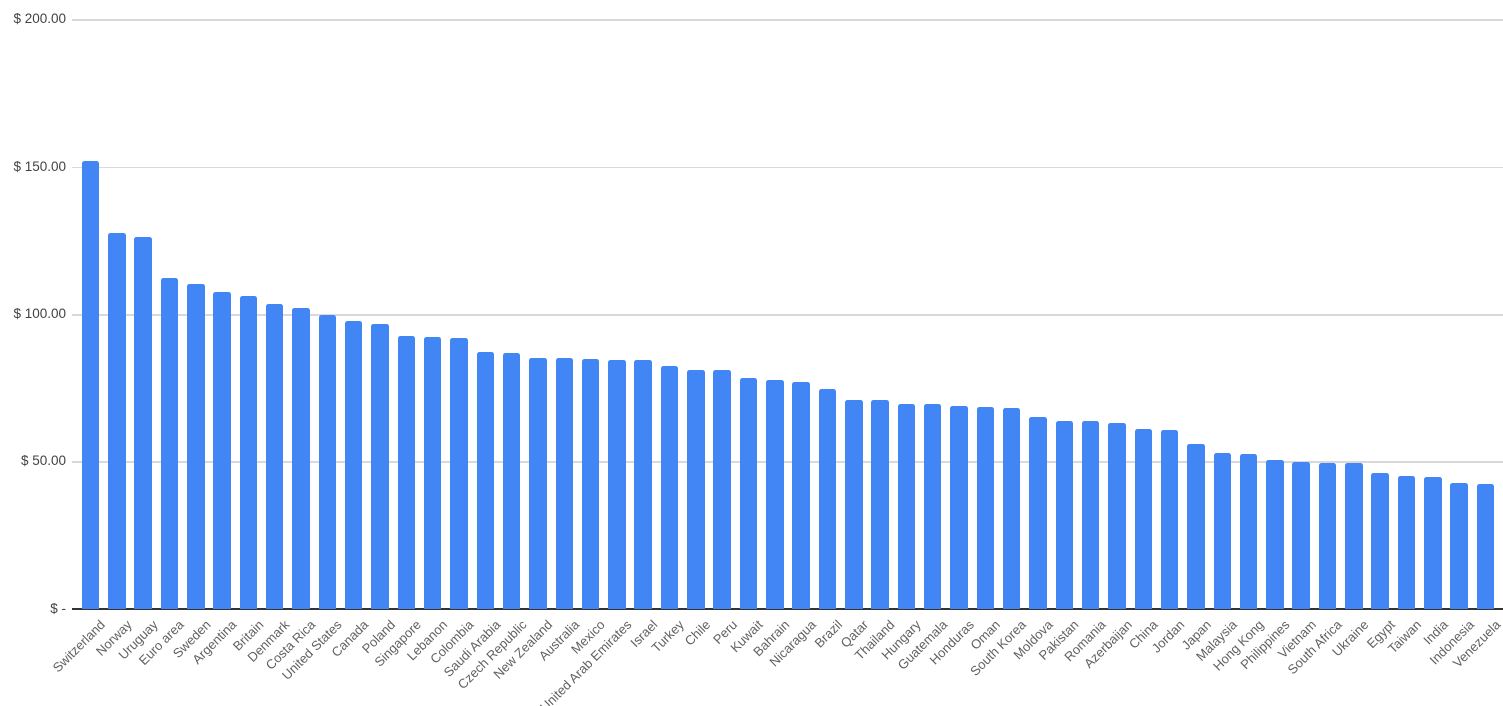 The image size is (1503, 706). What do you see at coordinates (590, 484) in the screenshot?
I see `bar-mexico` at bounding box center [590, 484].